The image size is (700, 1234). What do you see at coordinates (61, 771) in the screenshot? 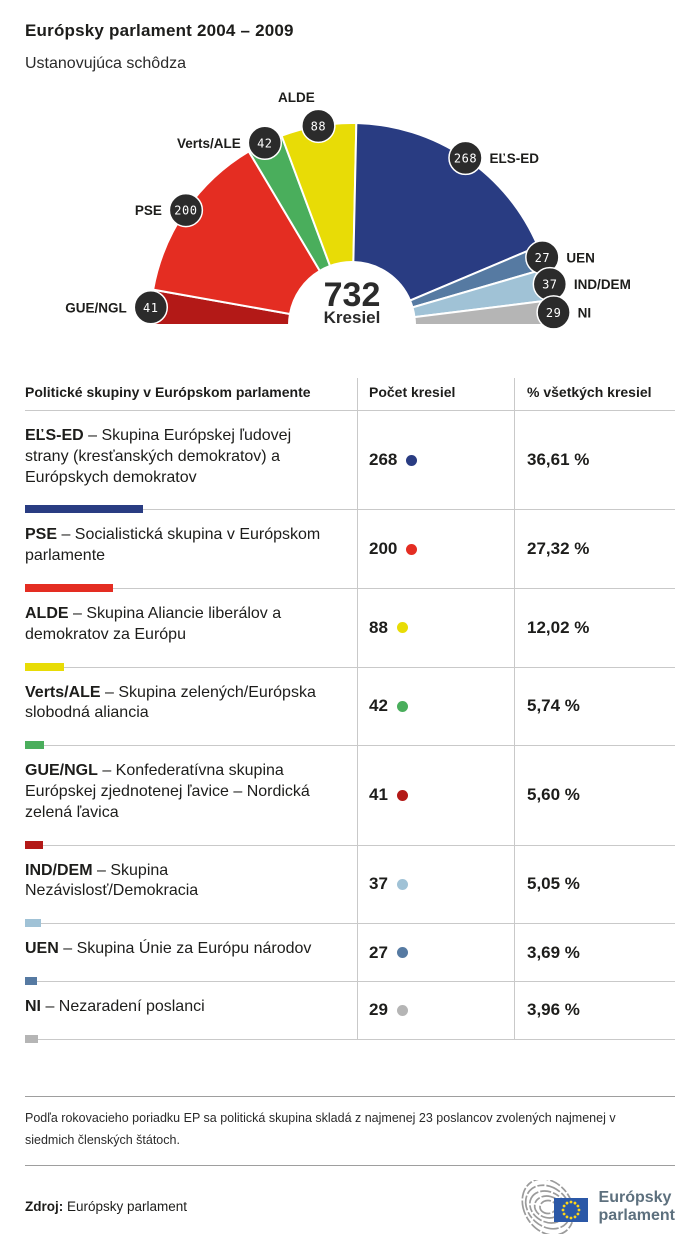
I see `group-code: GUE/NGL` at bounding box center [61, 771].